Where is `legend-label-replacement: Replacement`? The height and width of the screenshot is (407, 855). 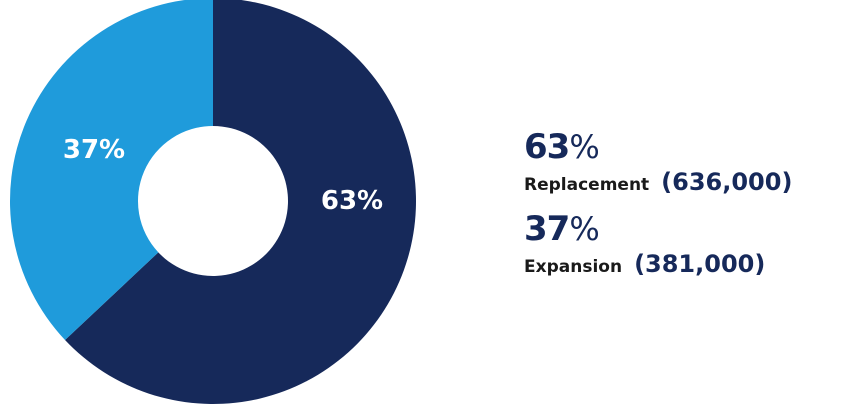
legend-label-replacement: Replacement is located at coordinates (587, 185).